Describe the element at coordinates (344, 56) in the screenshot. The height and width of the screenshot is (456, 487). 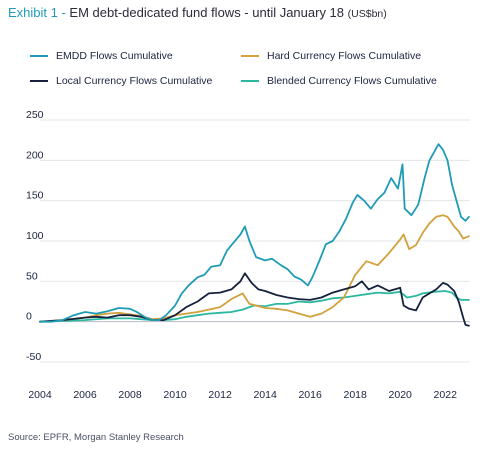
I see `legend-hard-label: Hard Currency Flows Cumulative` at that location.